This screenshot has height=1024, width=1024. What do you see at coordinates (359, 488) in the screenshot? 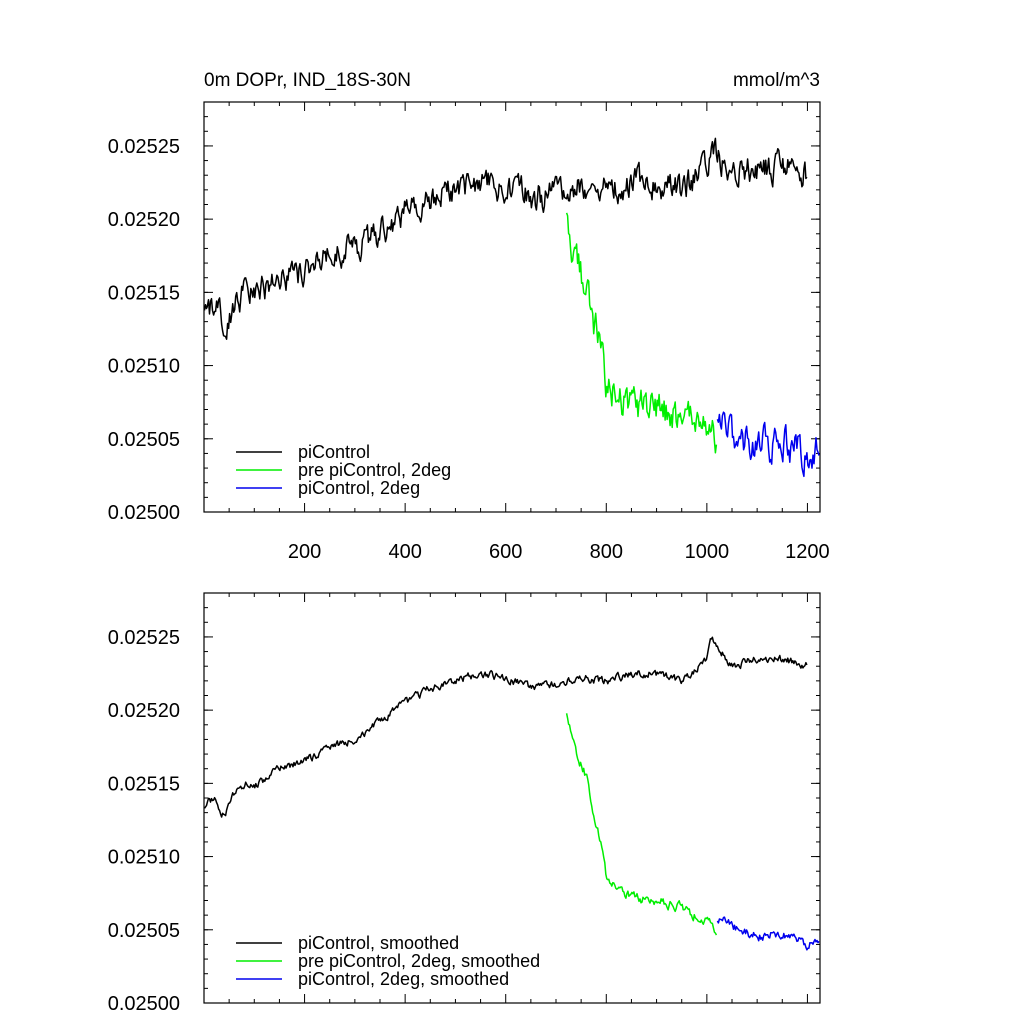
I see `legend-label: piControl, 2deg` at bounding box center [359, 488].